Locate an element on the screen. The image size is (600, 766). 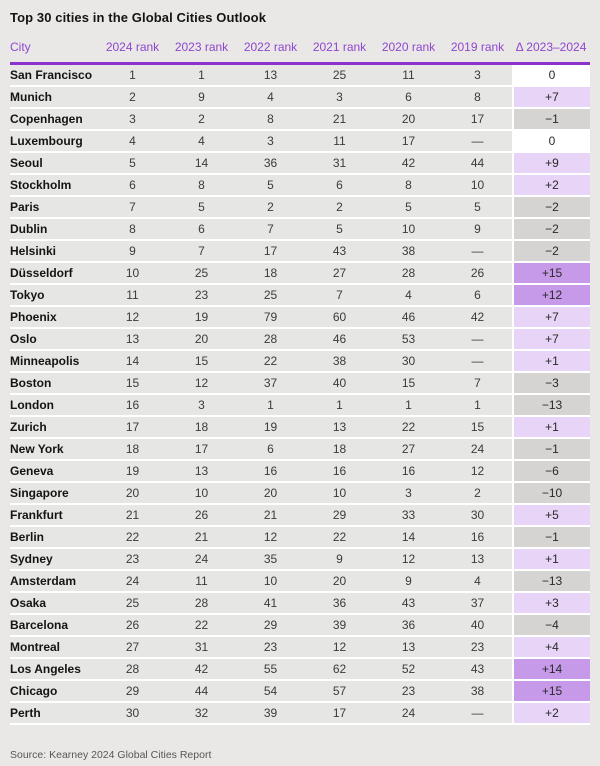
rank-value: 16 is located at coordinates (132, 405).